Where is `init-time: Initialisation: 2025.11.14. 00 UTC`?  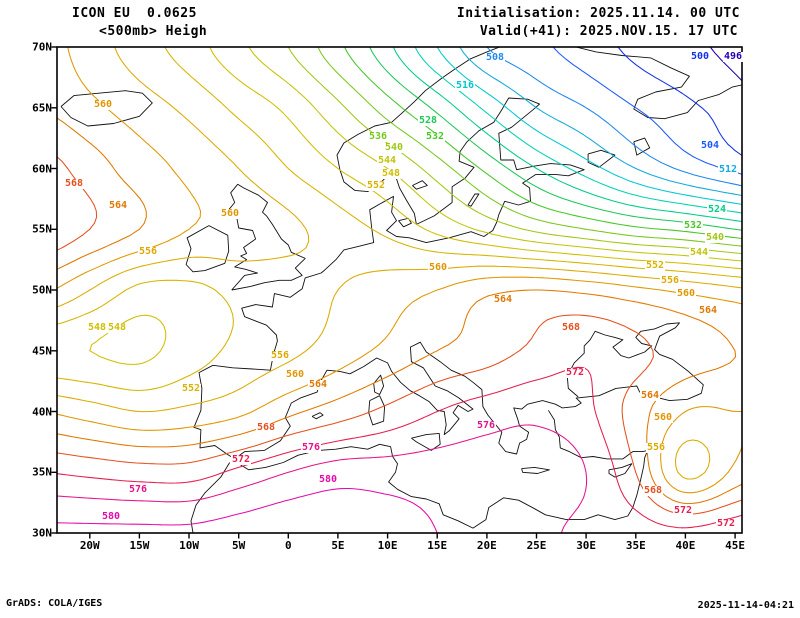 init-time: Initialisation: 2025.11.14. 00 UTC is located at coordinates (598, 13).